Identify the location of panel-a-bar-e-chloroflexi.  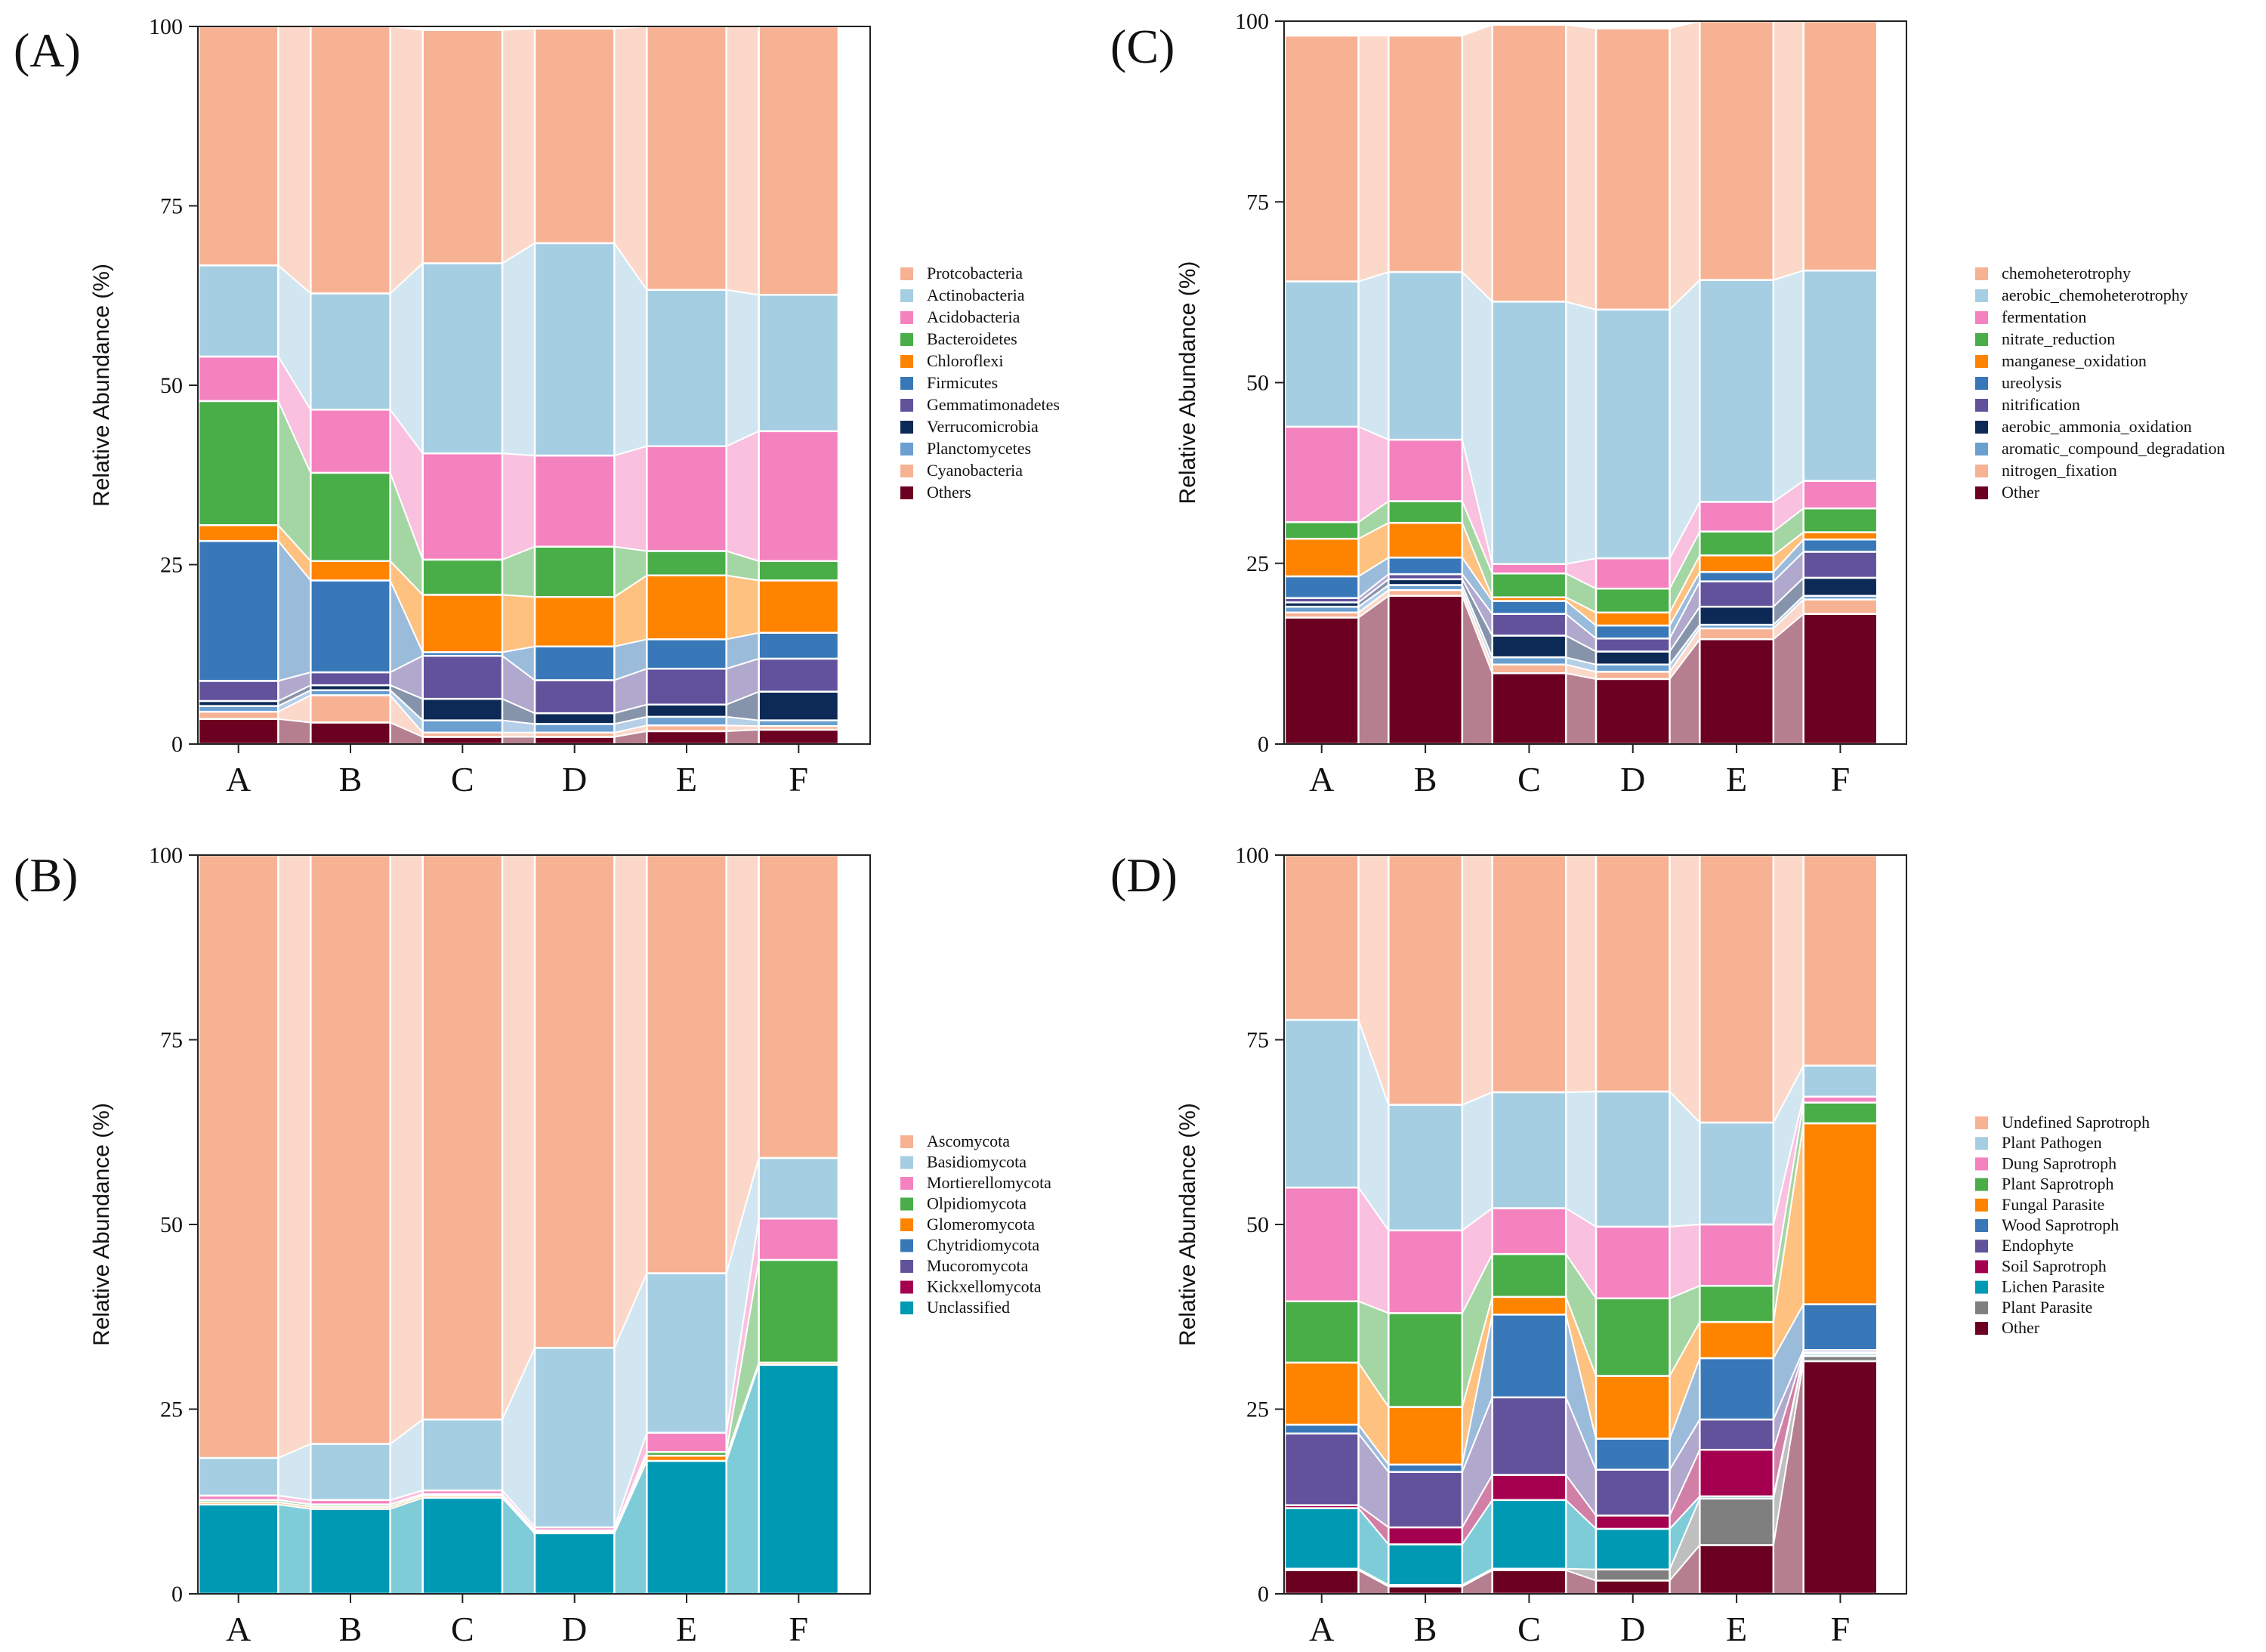
(686, 607).